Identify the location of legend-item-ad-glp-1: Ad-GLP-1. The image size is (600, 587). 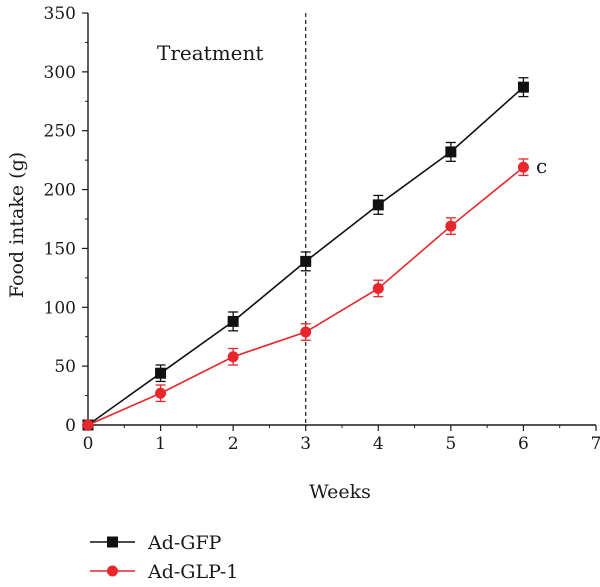
(164, 572).